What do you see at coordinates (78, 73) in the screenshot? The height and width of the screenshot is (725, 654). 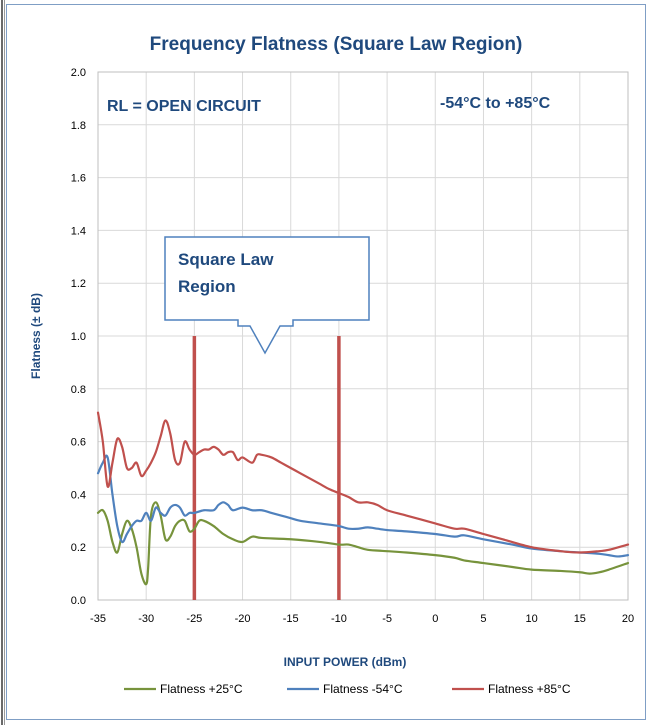 I see `y-tick-label: 2.0` at bounding box center [78, 73].